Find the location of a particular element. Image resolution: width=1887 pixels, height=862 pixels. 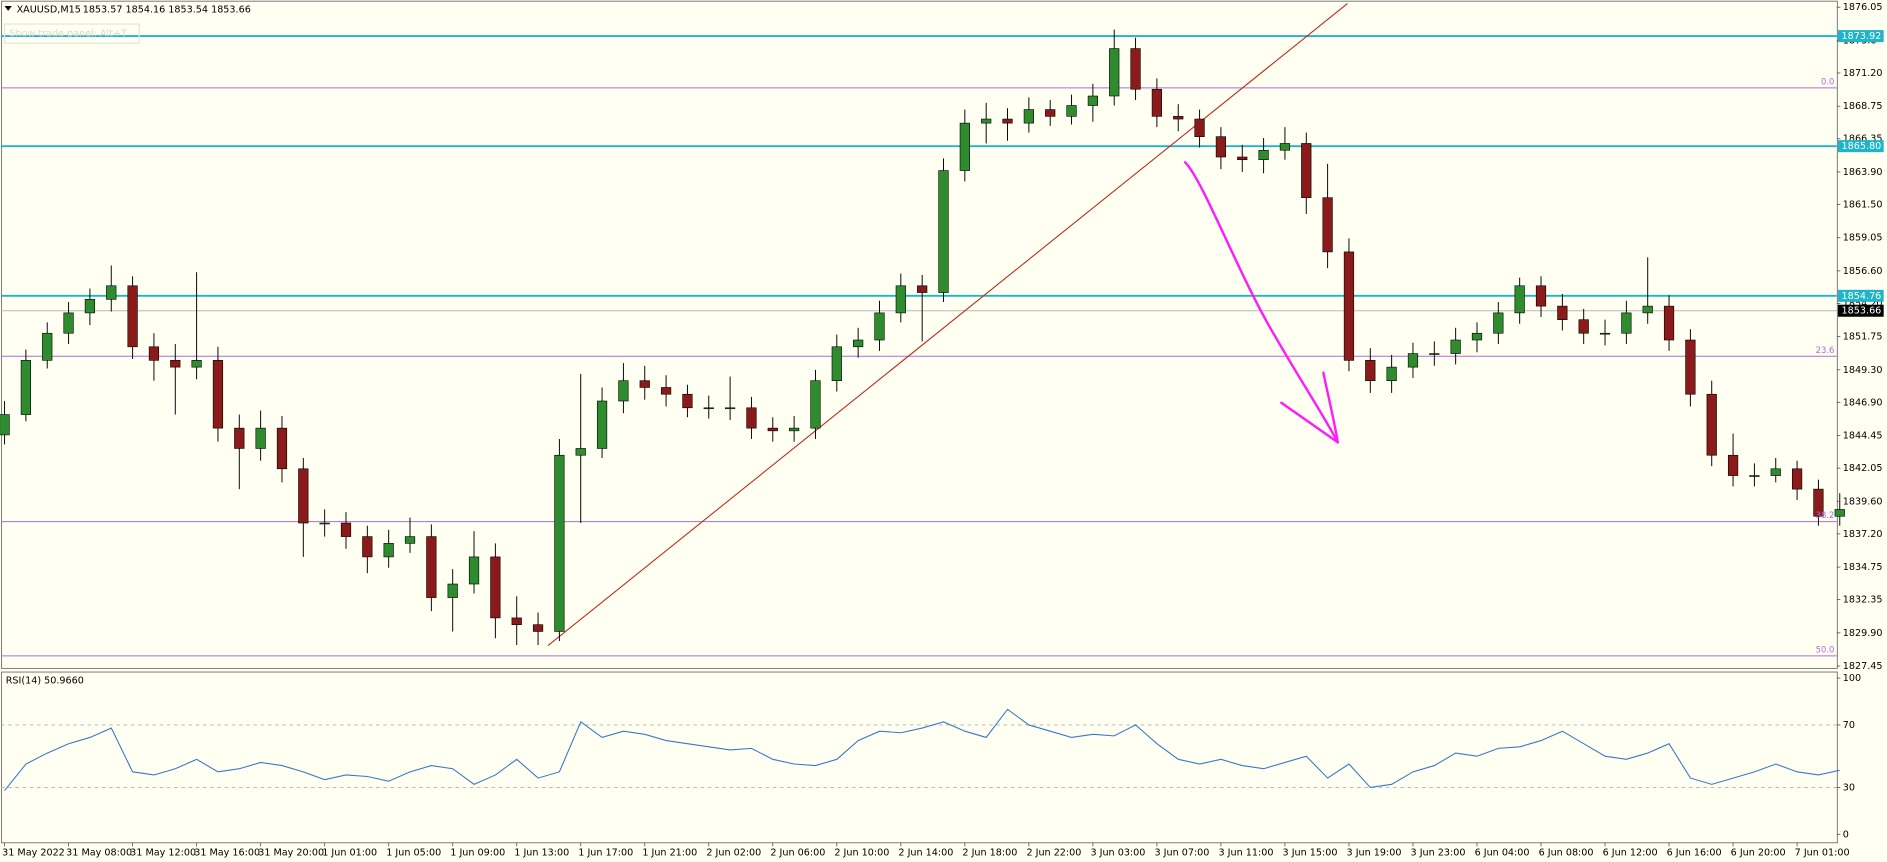

level-price-label: 1873.92 is located at coordinates (1862, 36).